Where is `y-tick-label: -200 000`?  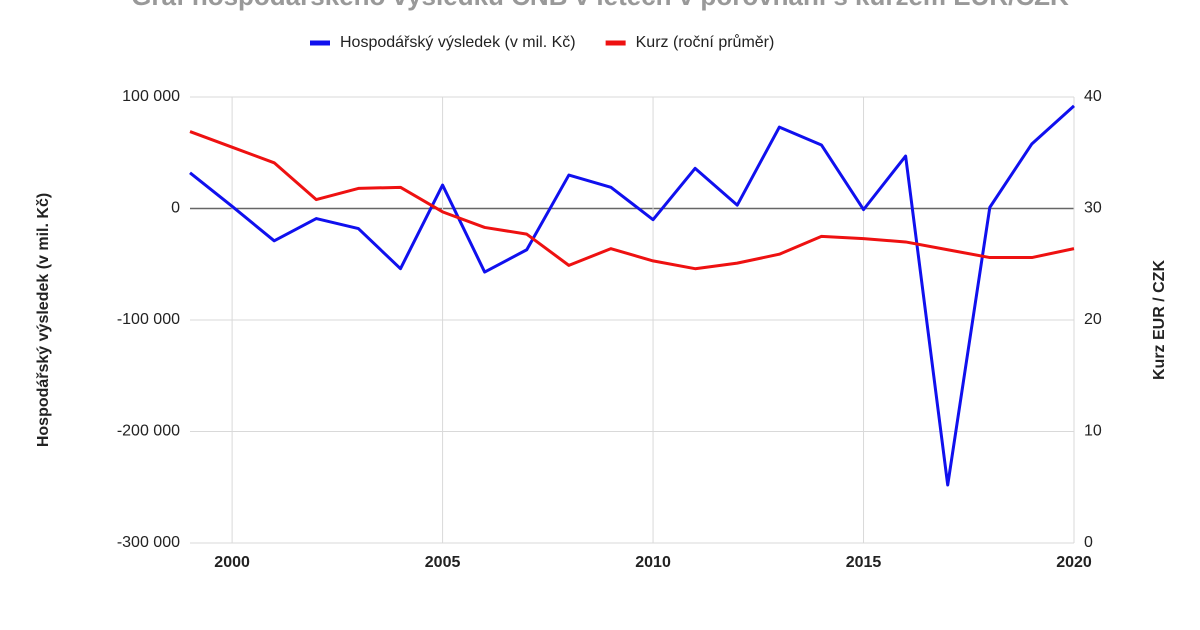 y-tick-label: -200 000 is located at coordinates (148, 431).